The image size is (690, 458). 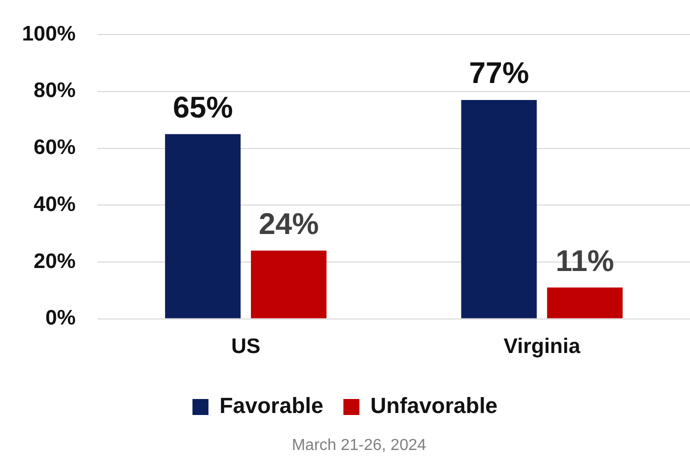 What do you see at coordinates (49, 34) in the screenshot?
I see `y-tick-label: 100%` at bounding box center [49, 34].